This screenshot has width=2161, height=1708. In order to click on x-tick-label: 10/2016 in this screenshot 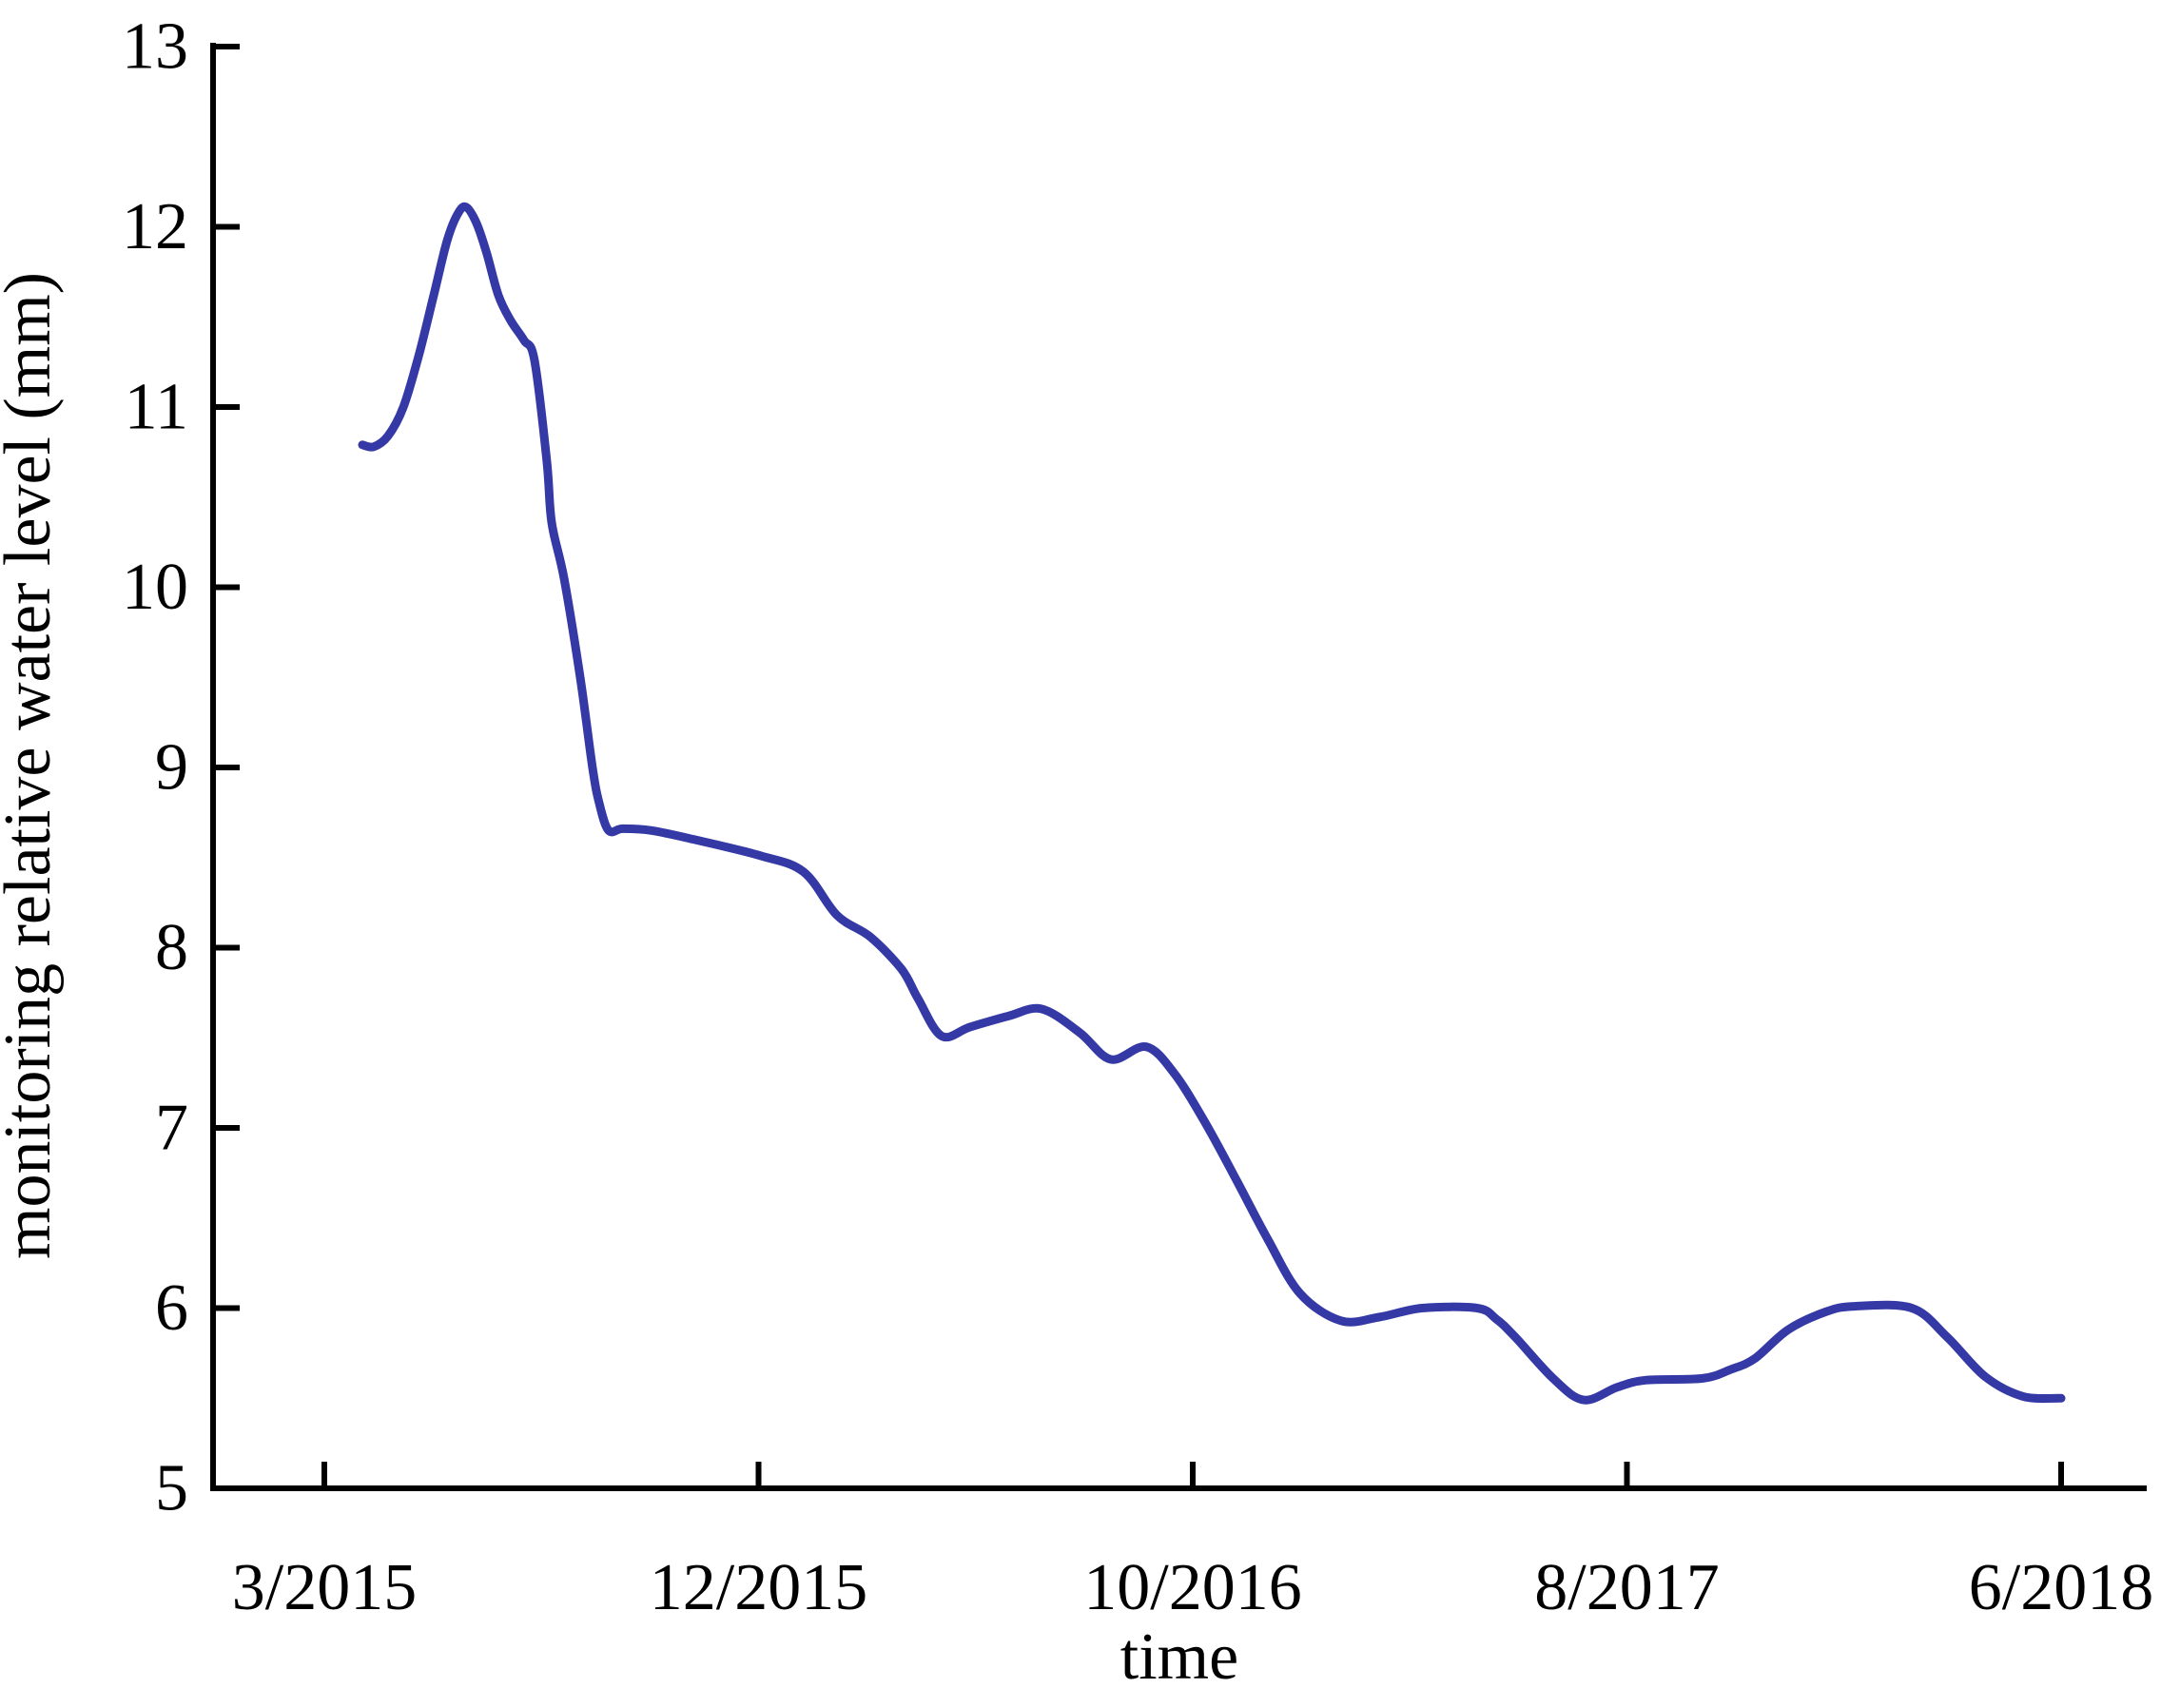, I will do `click(1192, 1587)`.